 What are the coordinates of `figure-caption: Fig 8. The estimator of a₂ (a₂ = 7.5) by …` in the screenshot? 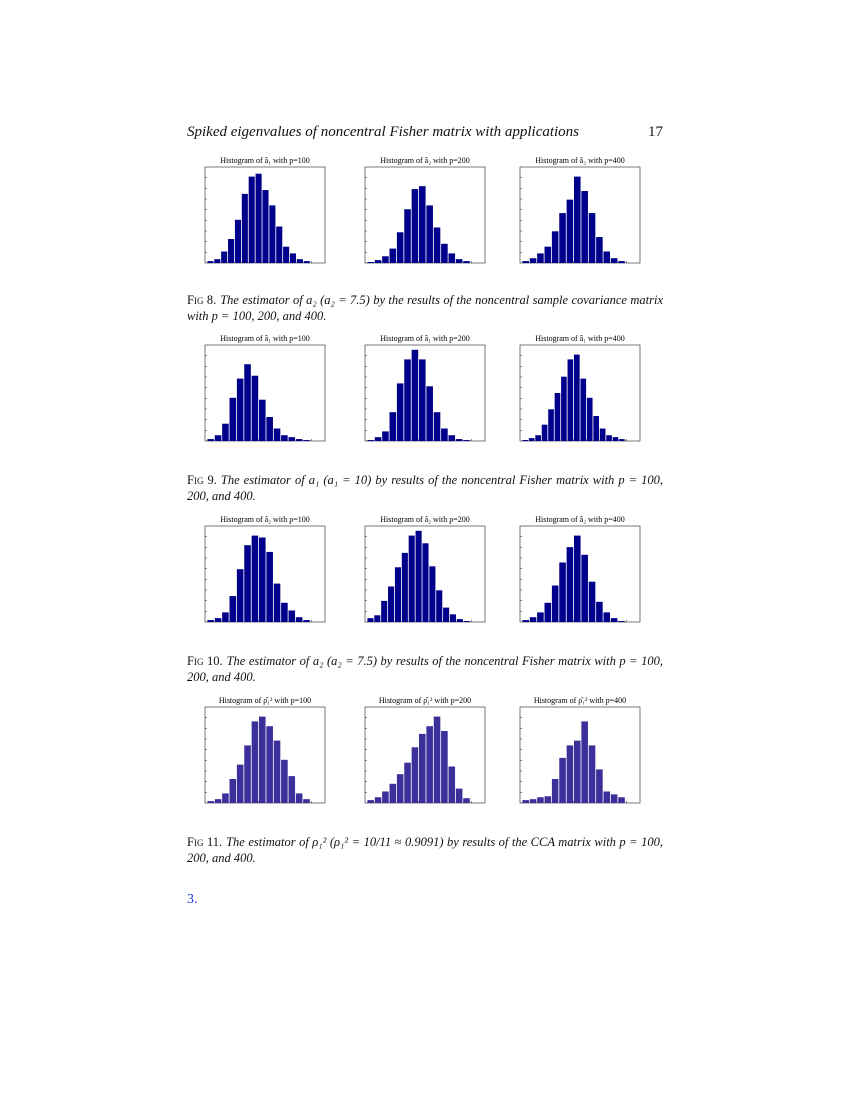 It's located at (425, 308).